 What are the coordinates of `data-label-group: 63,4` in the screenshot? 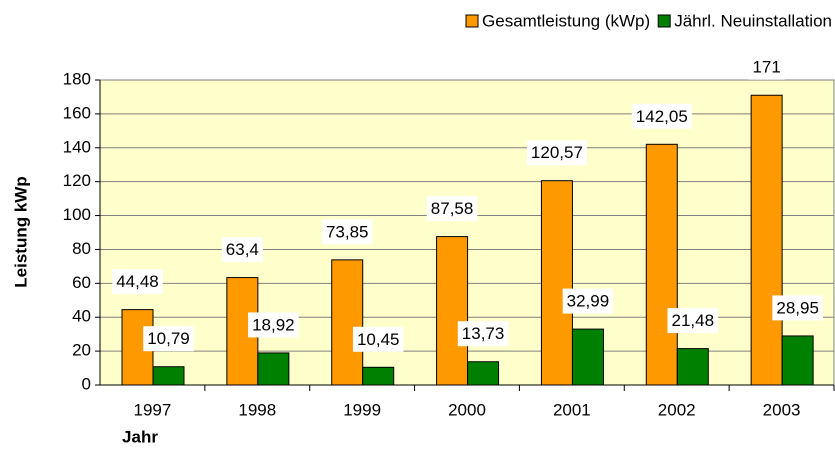 It's located at (242, 250).